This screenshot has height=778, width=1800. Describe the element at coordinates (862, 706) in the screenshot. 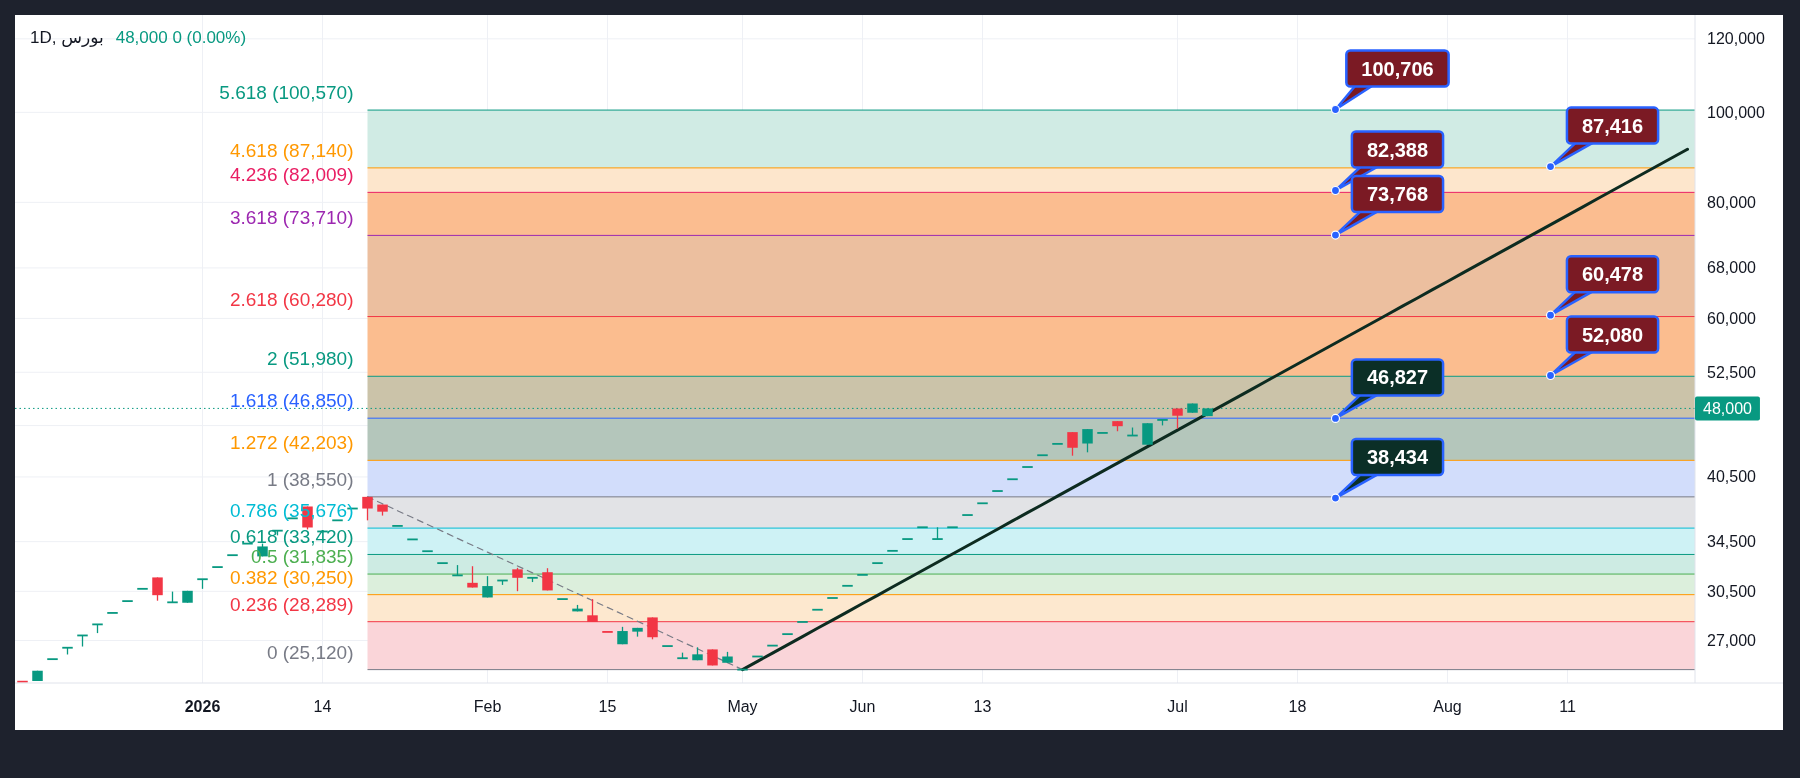

I see `x-tick-label: Jun` at that location.